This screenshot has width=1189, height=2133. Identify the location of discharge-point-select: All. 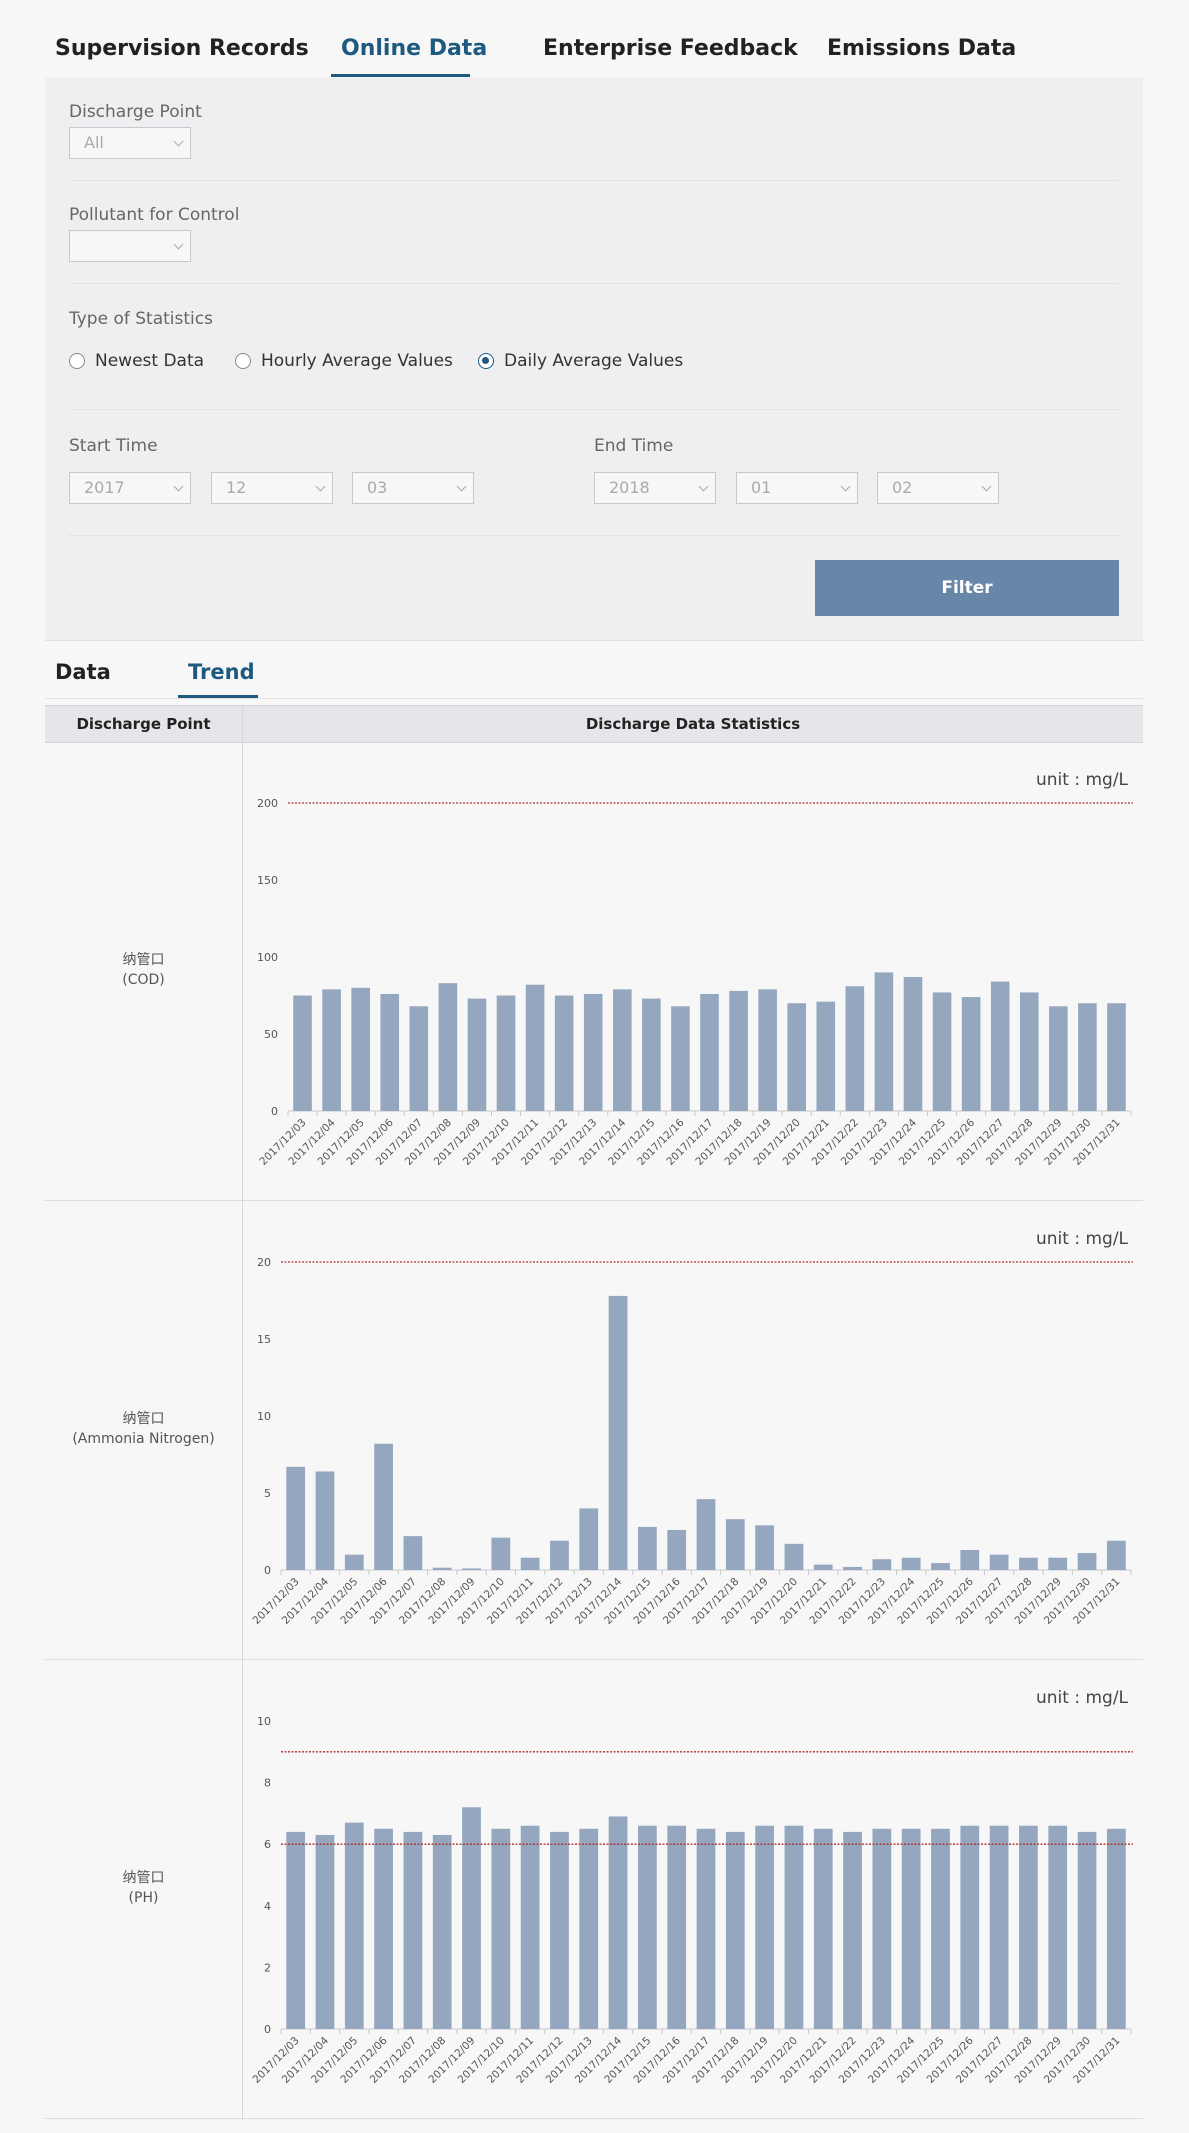
(130, 143).